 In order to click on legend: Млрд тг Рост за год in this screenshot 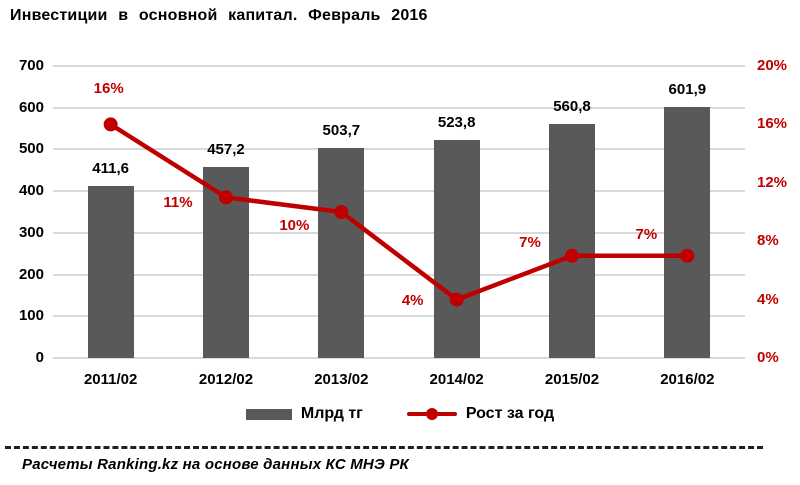, I will do `click(400, 414)`.